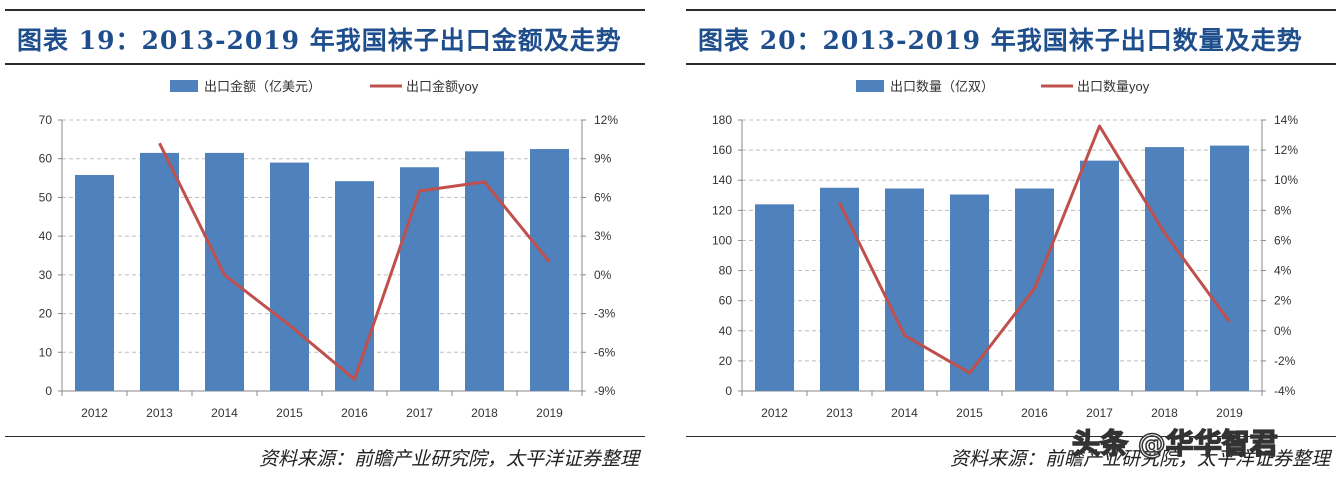 The width and height of the screenshot is (1340, 478). I want to click on watermark: 头条 @华华智君, so click(1174, 443).